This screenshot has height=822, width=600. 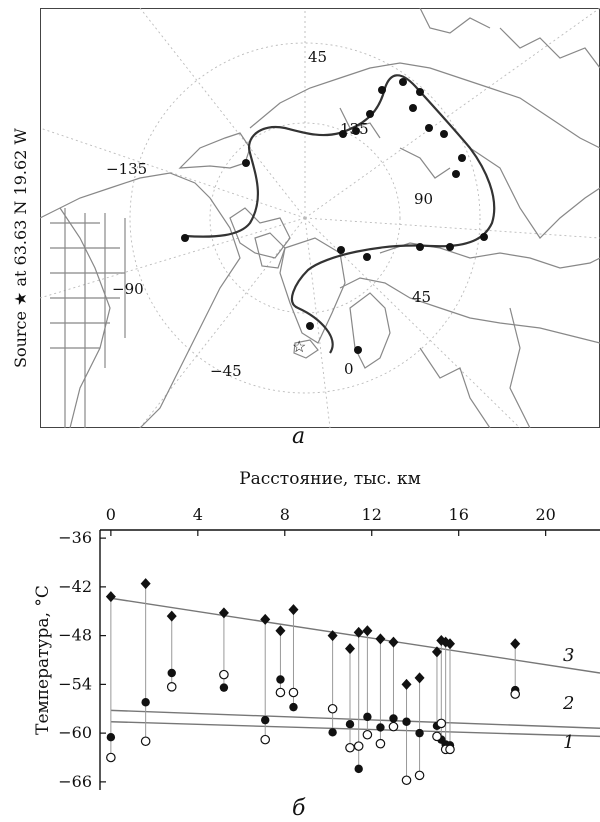 I want to click on panel-letter-a: а, so click(x=299, y=436).